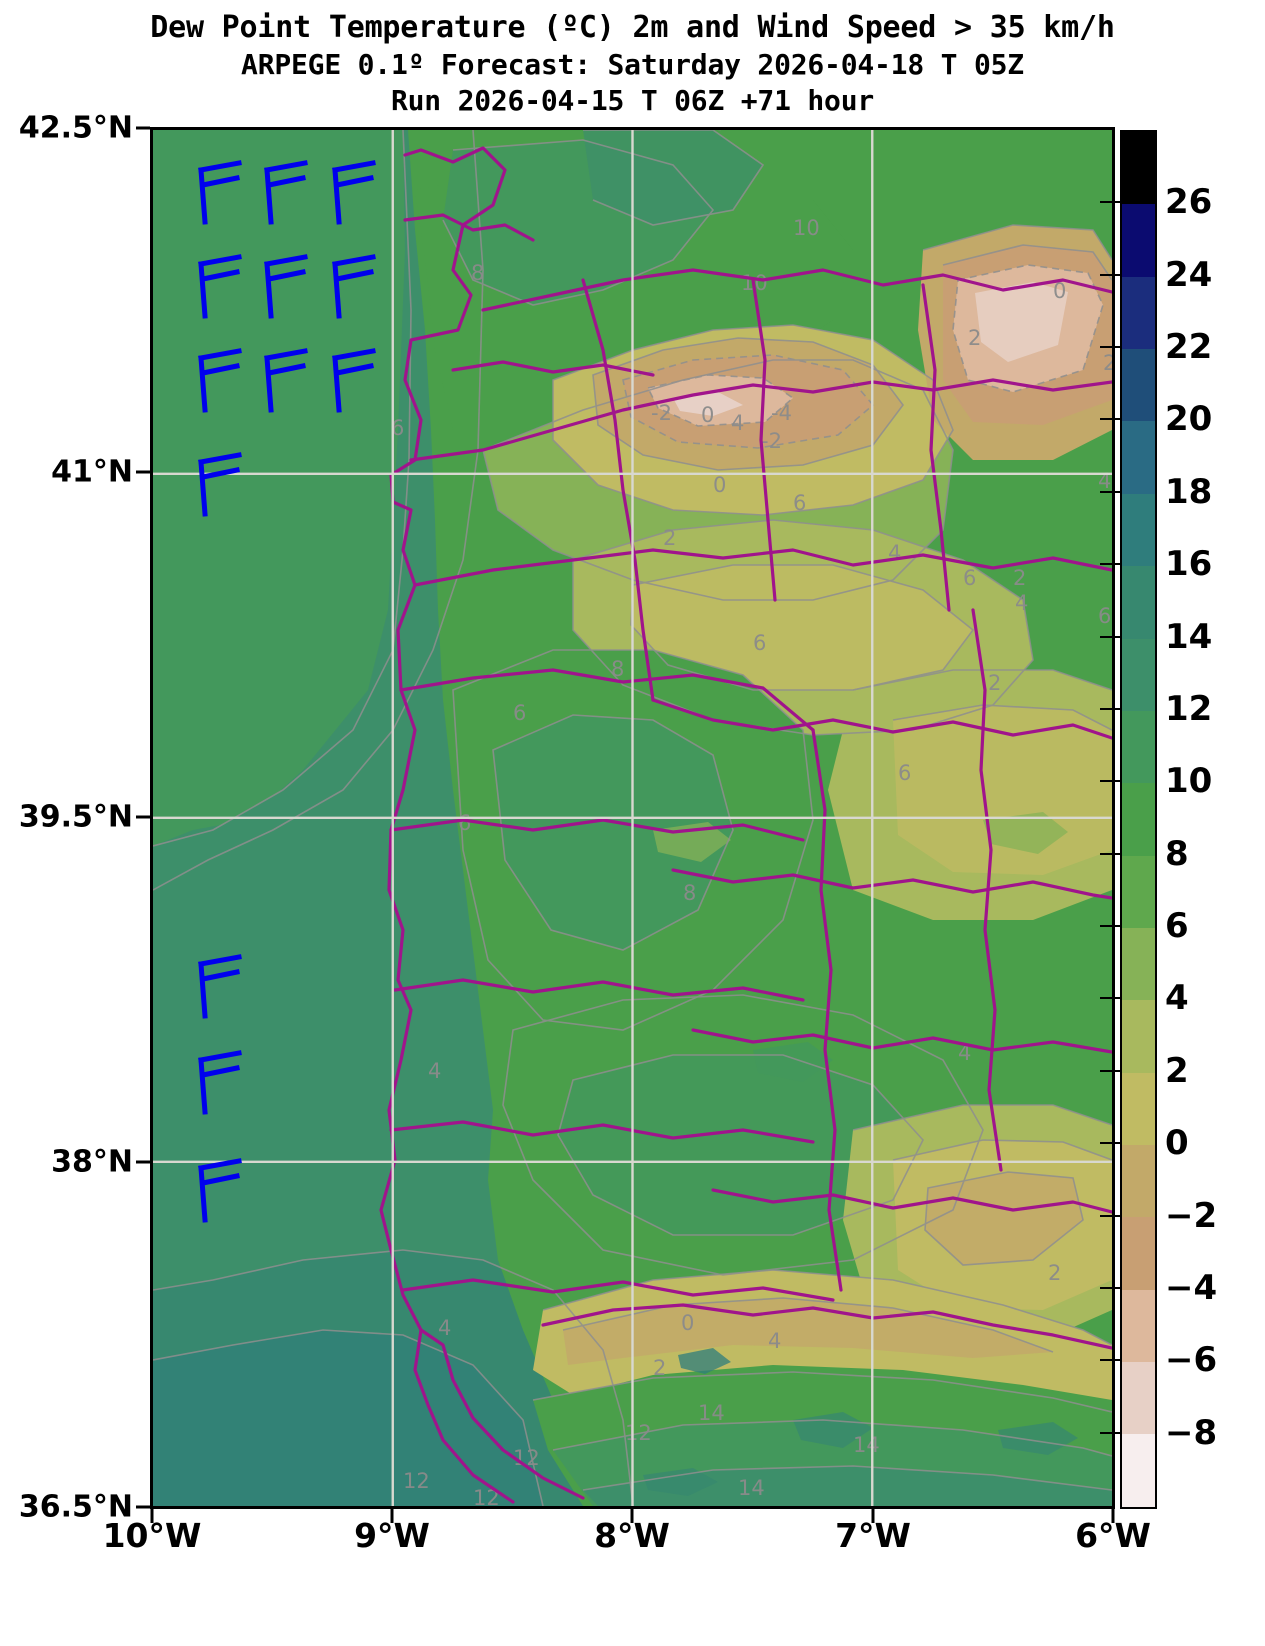 The height and width of the screenshot is (1646, 1265). Describe the element at coordinates (632, 1535) in the screenshot. I see `x-tick-label-8W: 8°W` at that location.